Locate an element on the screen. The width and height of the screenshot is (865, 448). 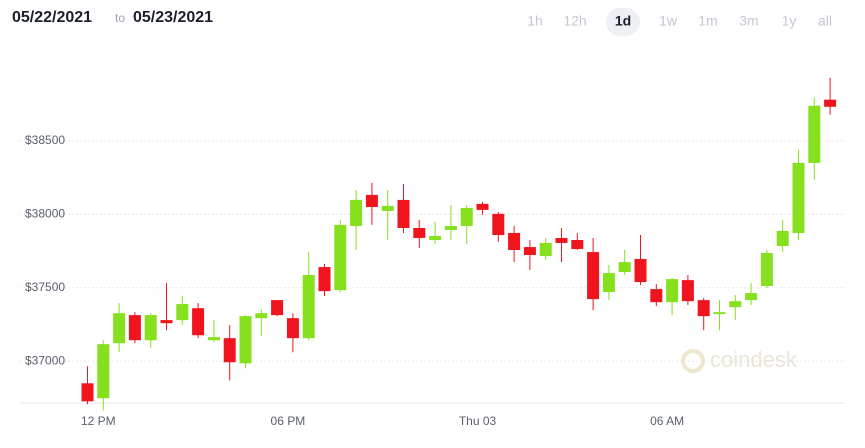
range-button: 1h is located at coordinates (535, 21).